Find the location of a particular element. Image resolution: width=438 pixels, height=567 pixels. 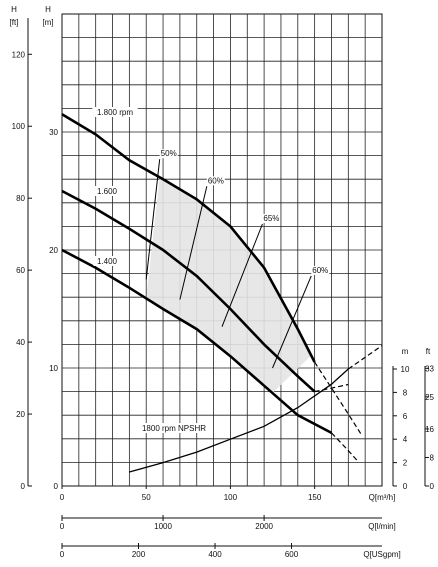

npshr-m-tick-label: 4 is located at coordinates (405, 439).